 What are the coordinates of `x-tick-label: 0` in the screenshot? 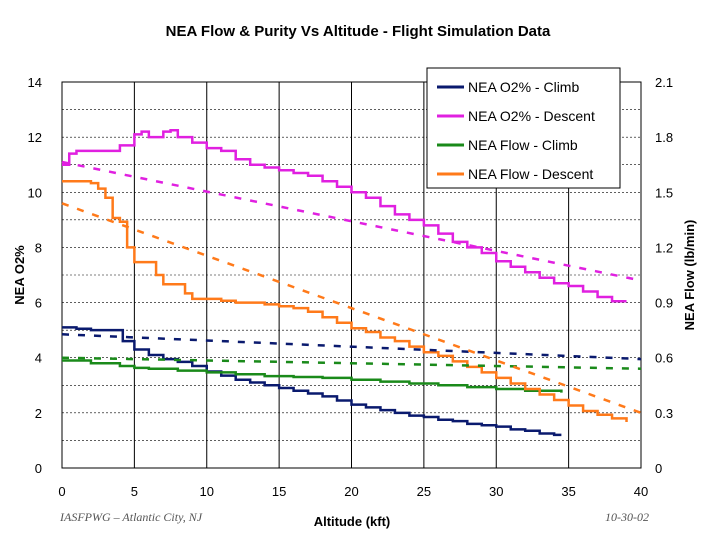 It's located at (61, 491).